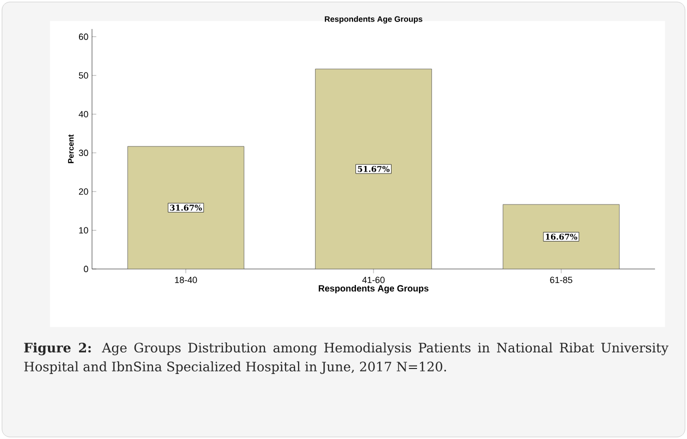 Image resolution: width=687 pixels, height=439 pixels. What do you see at coordinates (373, 289) in the screenshot?
I see `x-axis-title: Respondents Age Groups` at bounding box center [373, 289].